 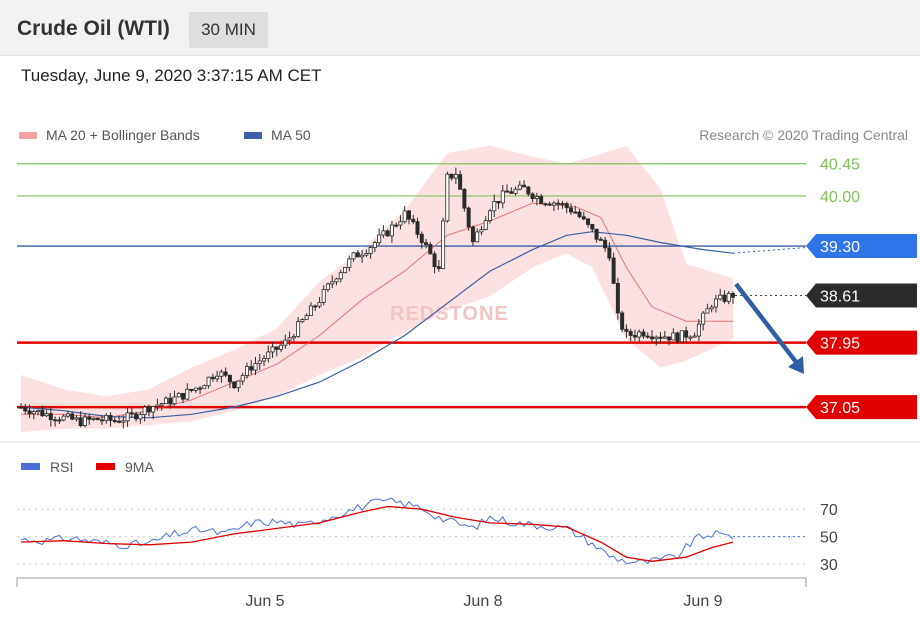 I want to click on level-badge, so click(x=861, y=342).